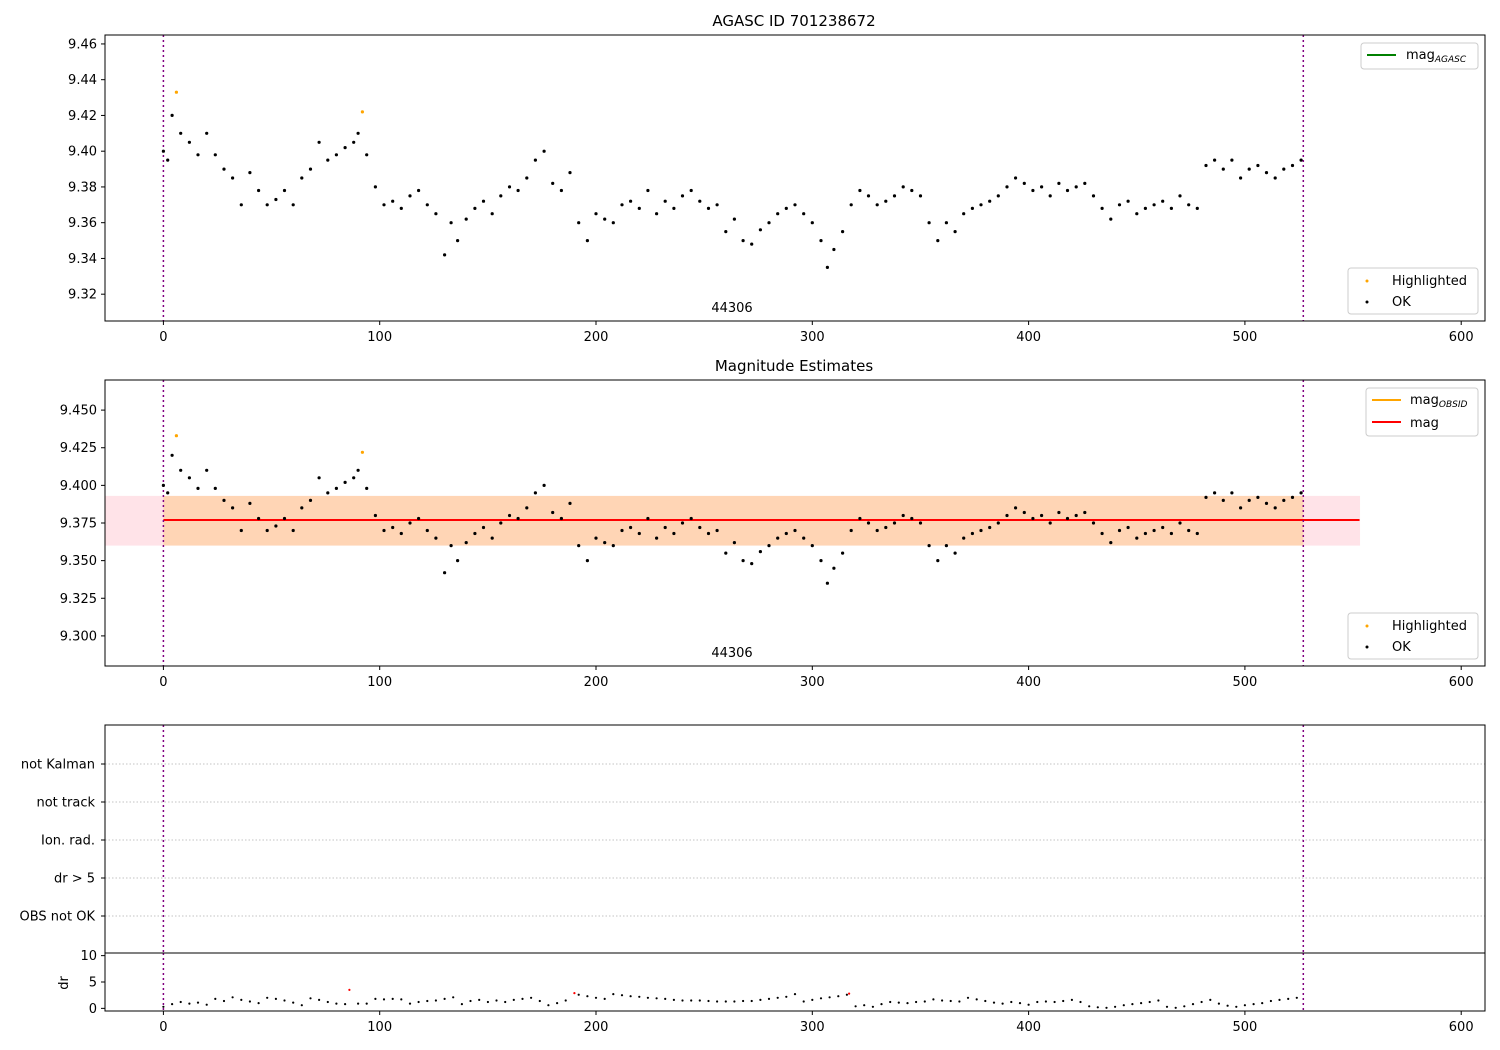  What do you see at coordinates (362, 112) in the screenshot?
I see `data-point-highlighted` at bounding box center [362, 112].